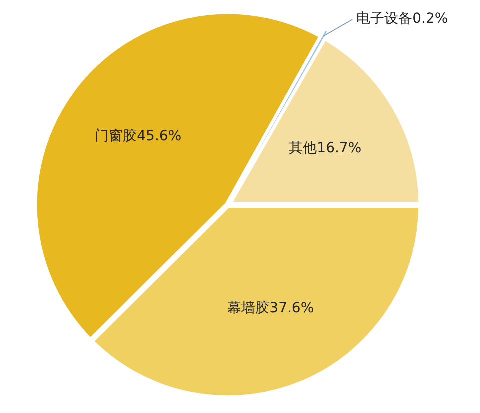 The height and width of the screenshot is (413, 480). I want to click on slice-label: 电子设备0.2%, so click(402, 19).